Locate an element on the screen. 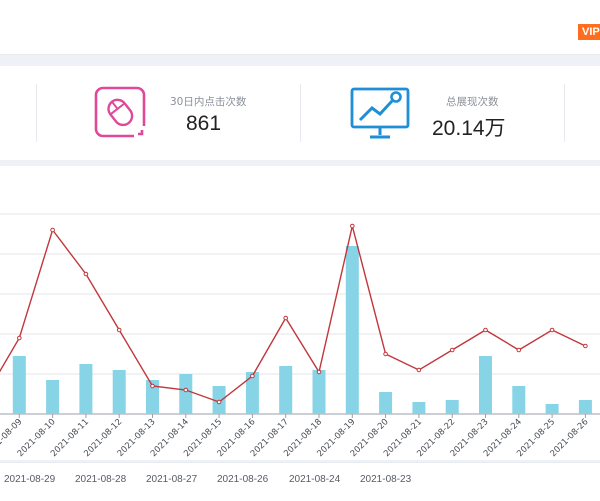  stat-impressions-value: 20.14万 is located at coordinates (469, 128).